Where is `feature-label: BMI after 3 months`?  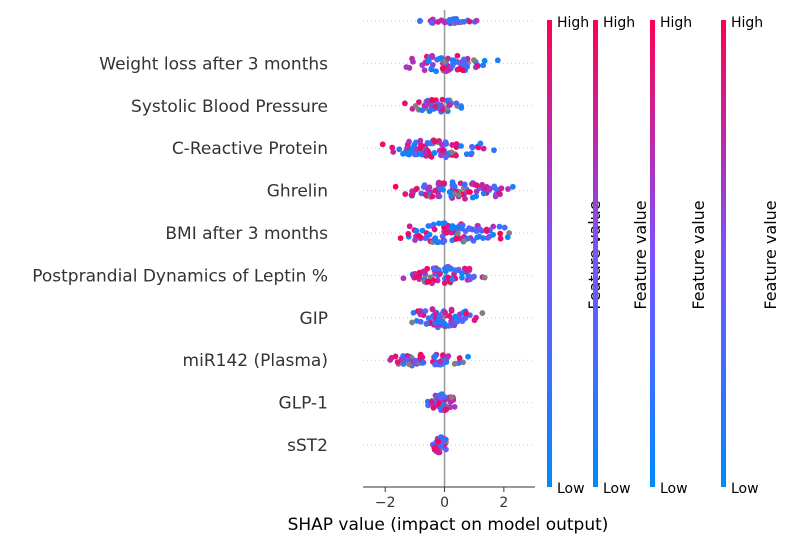
feature-label: BMI after 3 months is located at coordinates (246, 234).